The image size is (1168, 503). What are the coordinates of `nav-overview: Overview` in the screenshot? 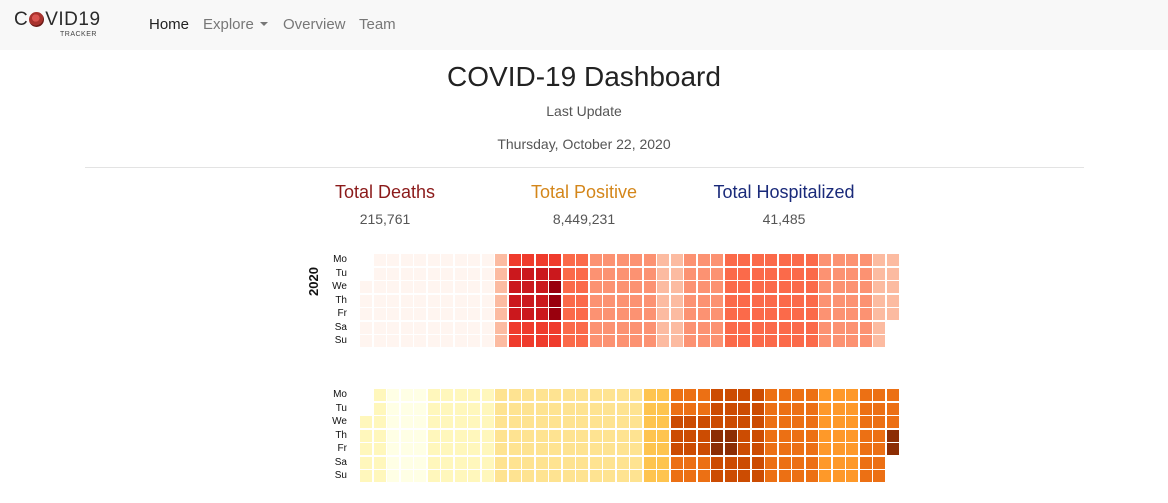 It's located at (314, 24).